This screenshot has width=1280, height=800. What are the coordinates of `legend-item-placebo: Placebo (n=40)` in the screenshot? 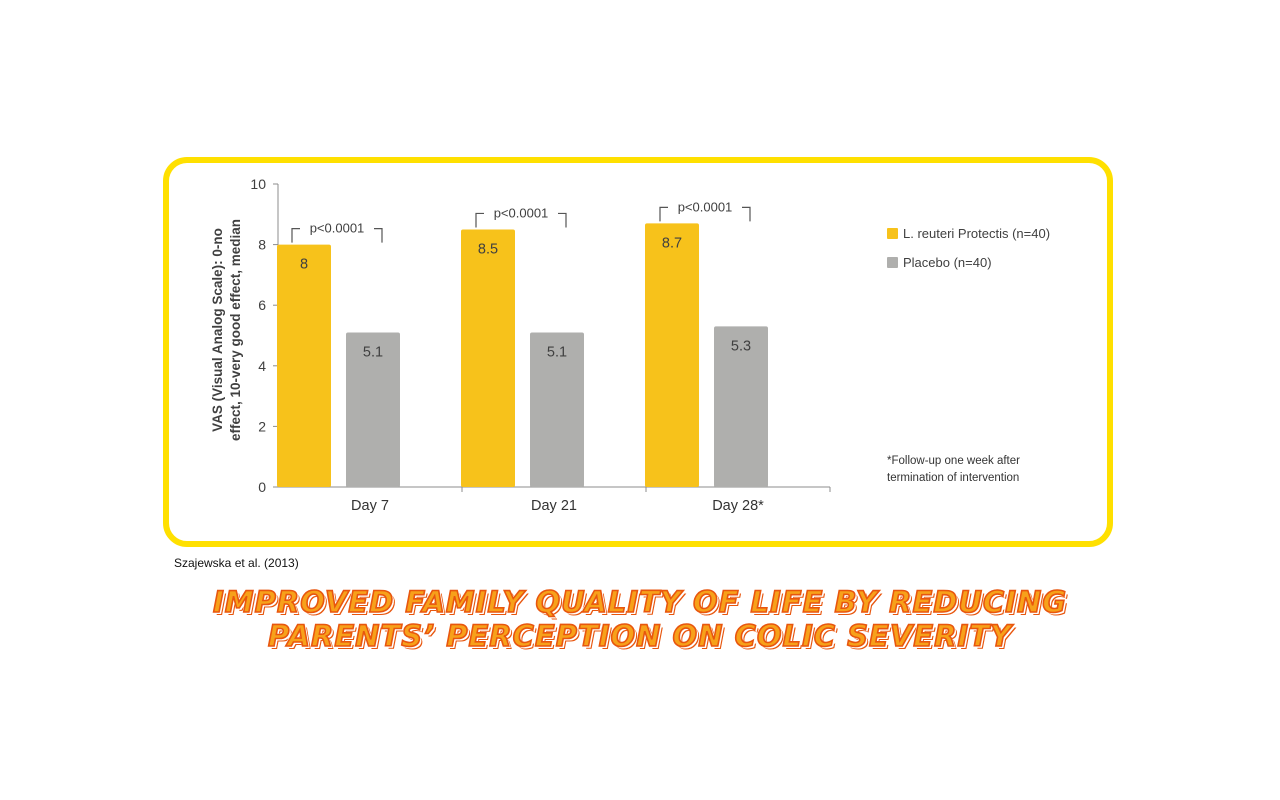 It's located at (968, 262).